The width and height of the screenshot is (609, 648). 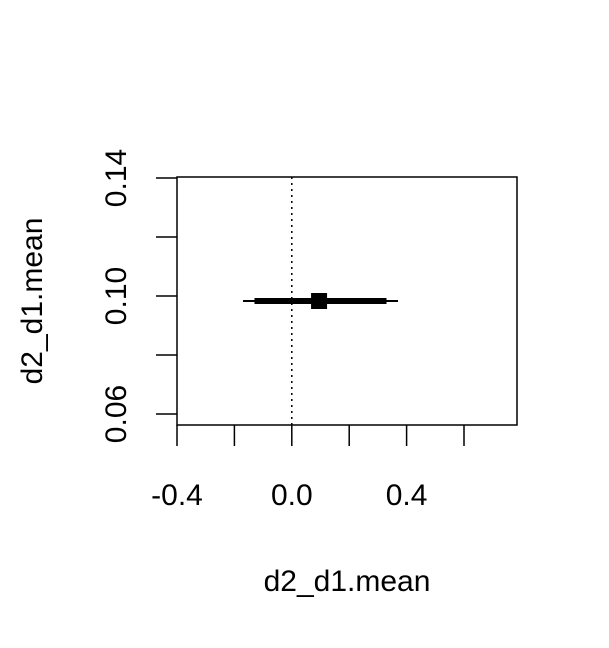 I want to click on y-tick-label: 0.10, so click(x=116, y=296).